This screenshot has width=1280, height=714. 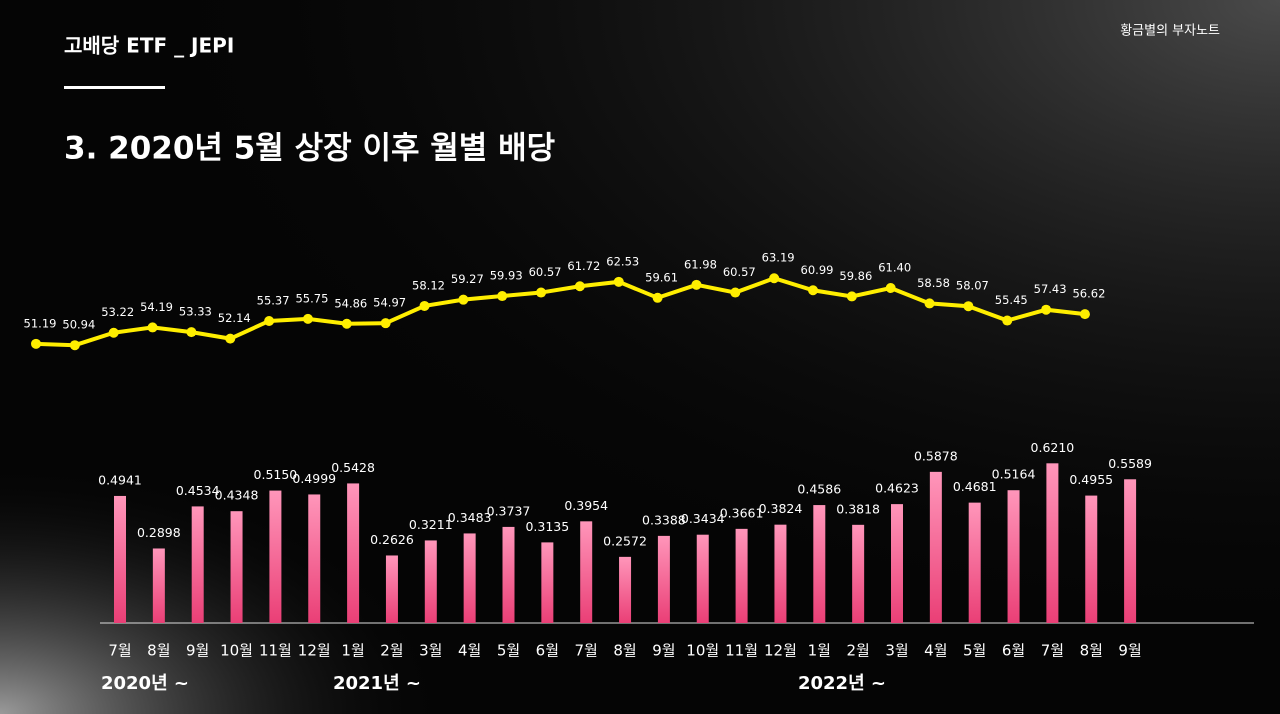 I want to click on price-label: 62.53, so click(x=622, y=261).